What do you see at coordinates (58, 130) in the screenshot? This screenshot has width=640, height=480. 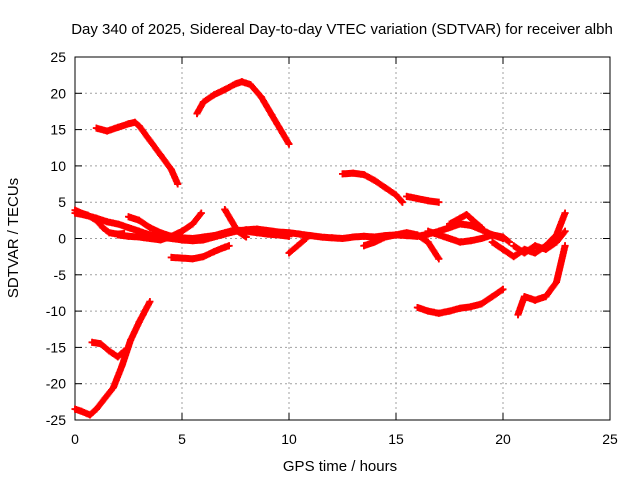 I see `y-tick-label: 15` at bounding box center [58, 130].